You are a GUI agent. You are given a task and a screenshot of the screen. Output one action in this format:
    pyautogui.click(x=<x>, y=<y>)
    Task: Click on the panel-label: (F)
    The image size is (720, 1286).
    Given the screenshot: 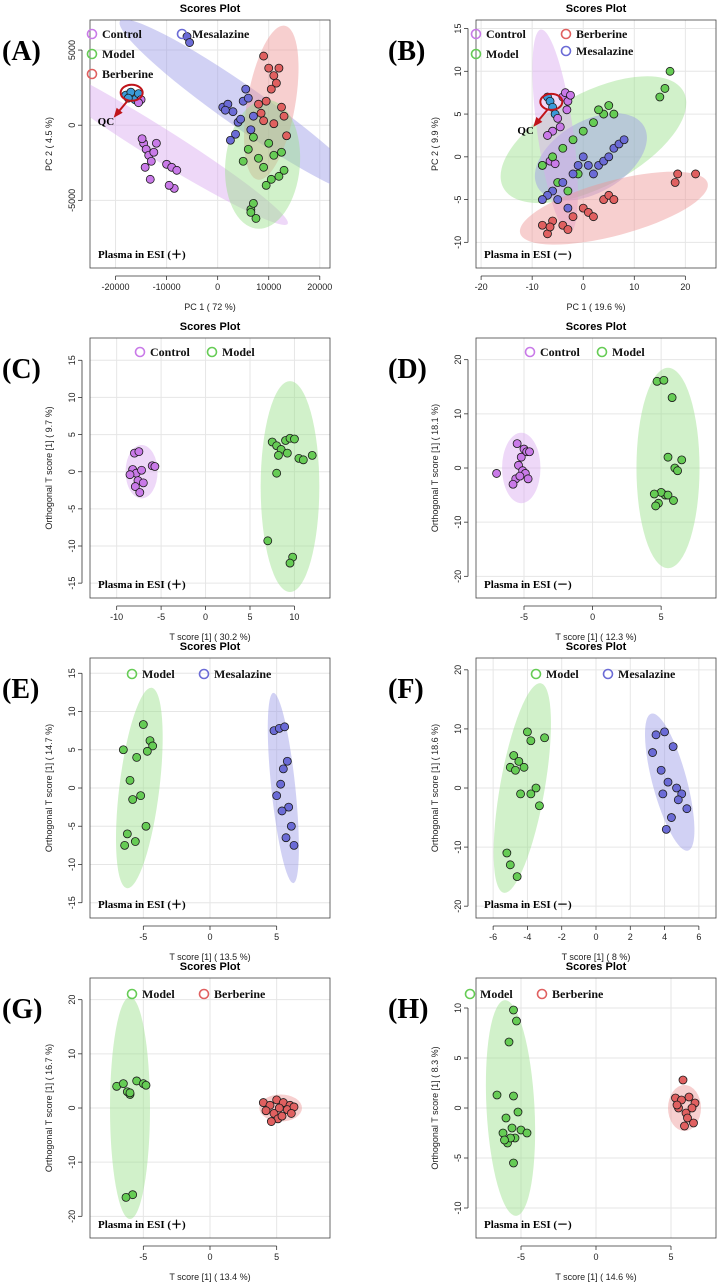 What is the action you would take?
    pyautogui.click(x=406, y=689)
    